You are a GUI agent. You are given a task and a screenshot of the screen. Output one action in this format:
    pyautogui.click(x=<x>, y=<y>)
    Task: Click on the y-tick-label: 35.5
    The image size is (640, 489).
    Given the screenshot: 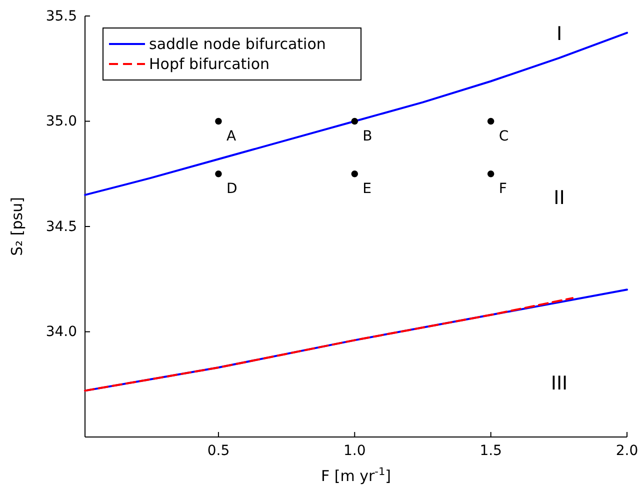 What is the action you would take?
    pyautogui.click(x=61, y=16)
    